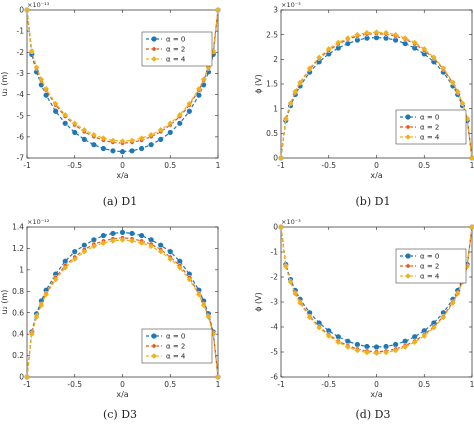 This screenshot has width=474, height=425. What do you see at coordinates (21, 73) in the screenshot?
I see `chart-a-y-tick-label: -3` at bounding box center [21, 73].